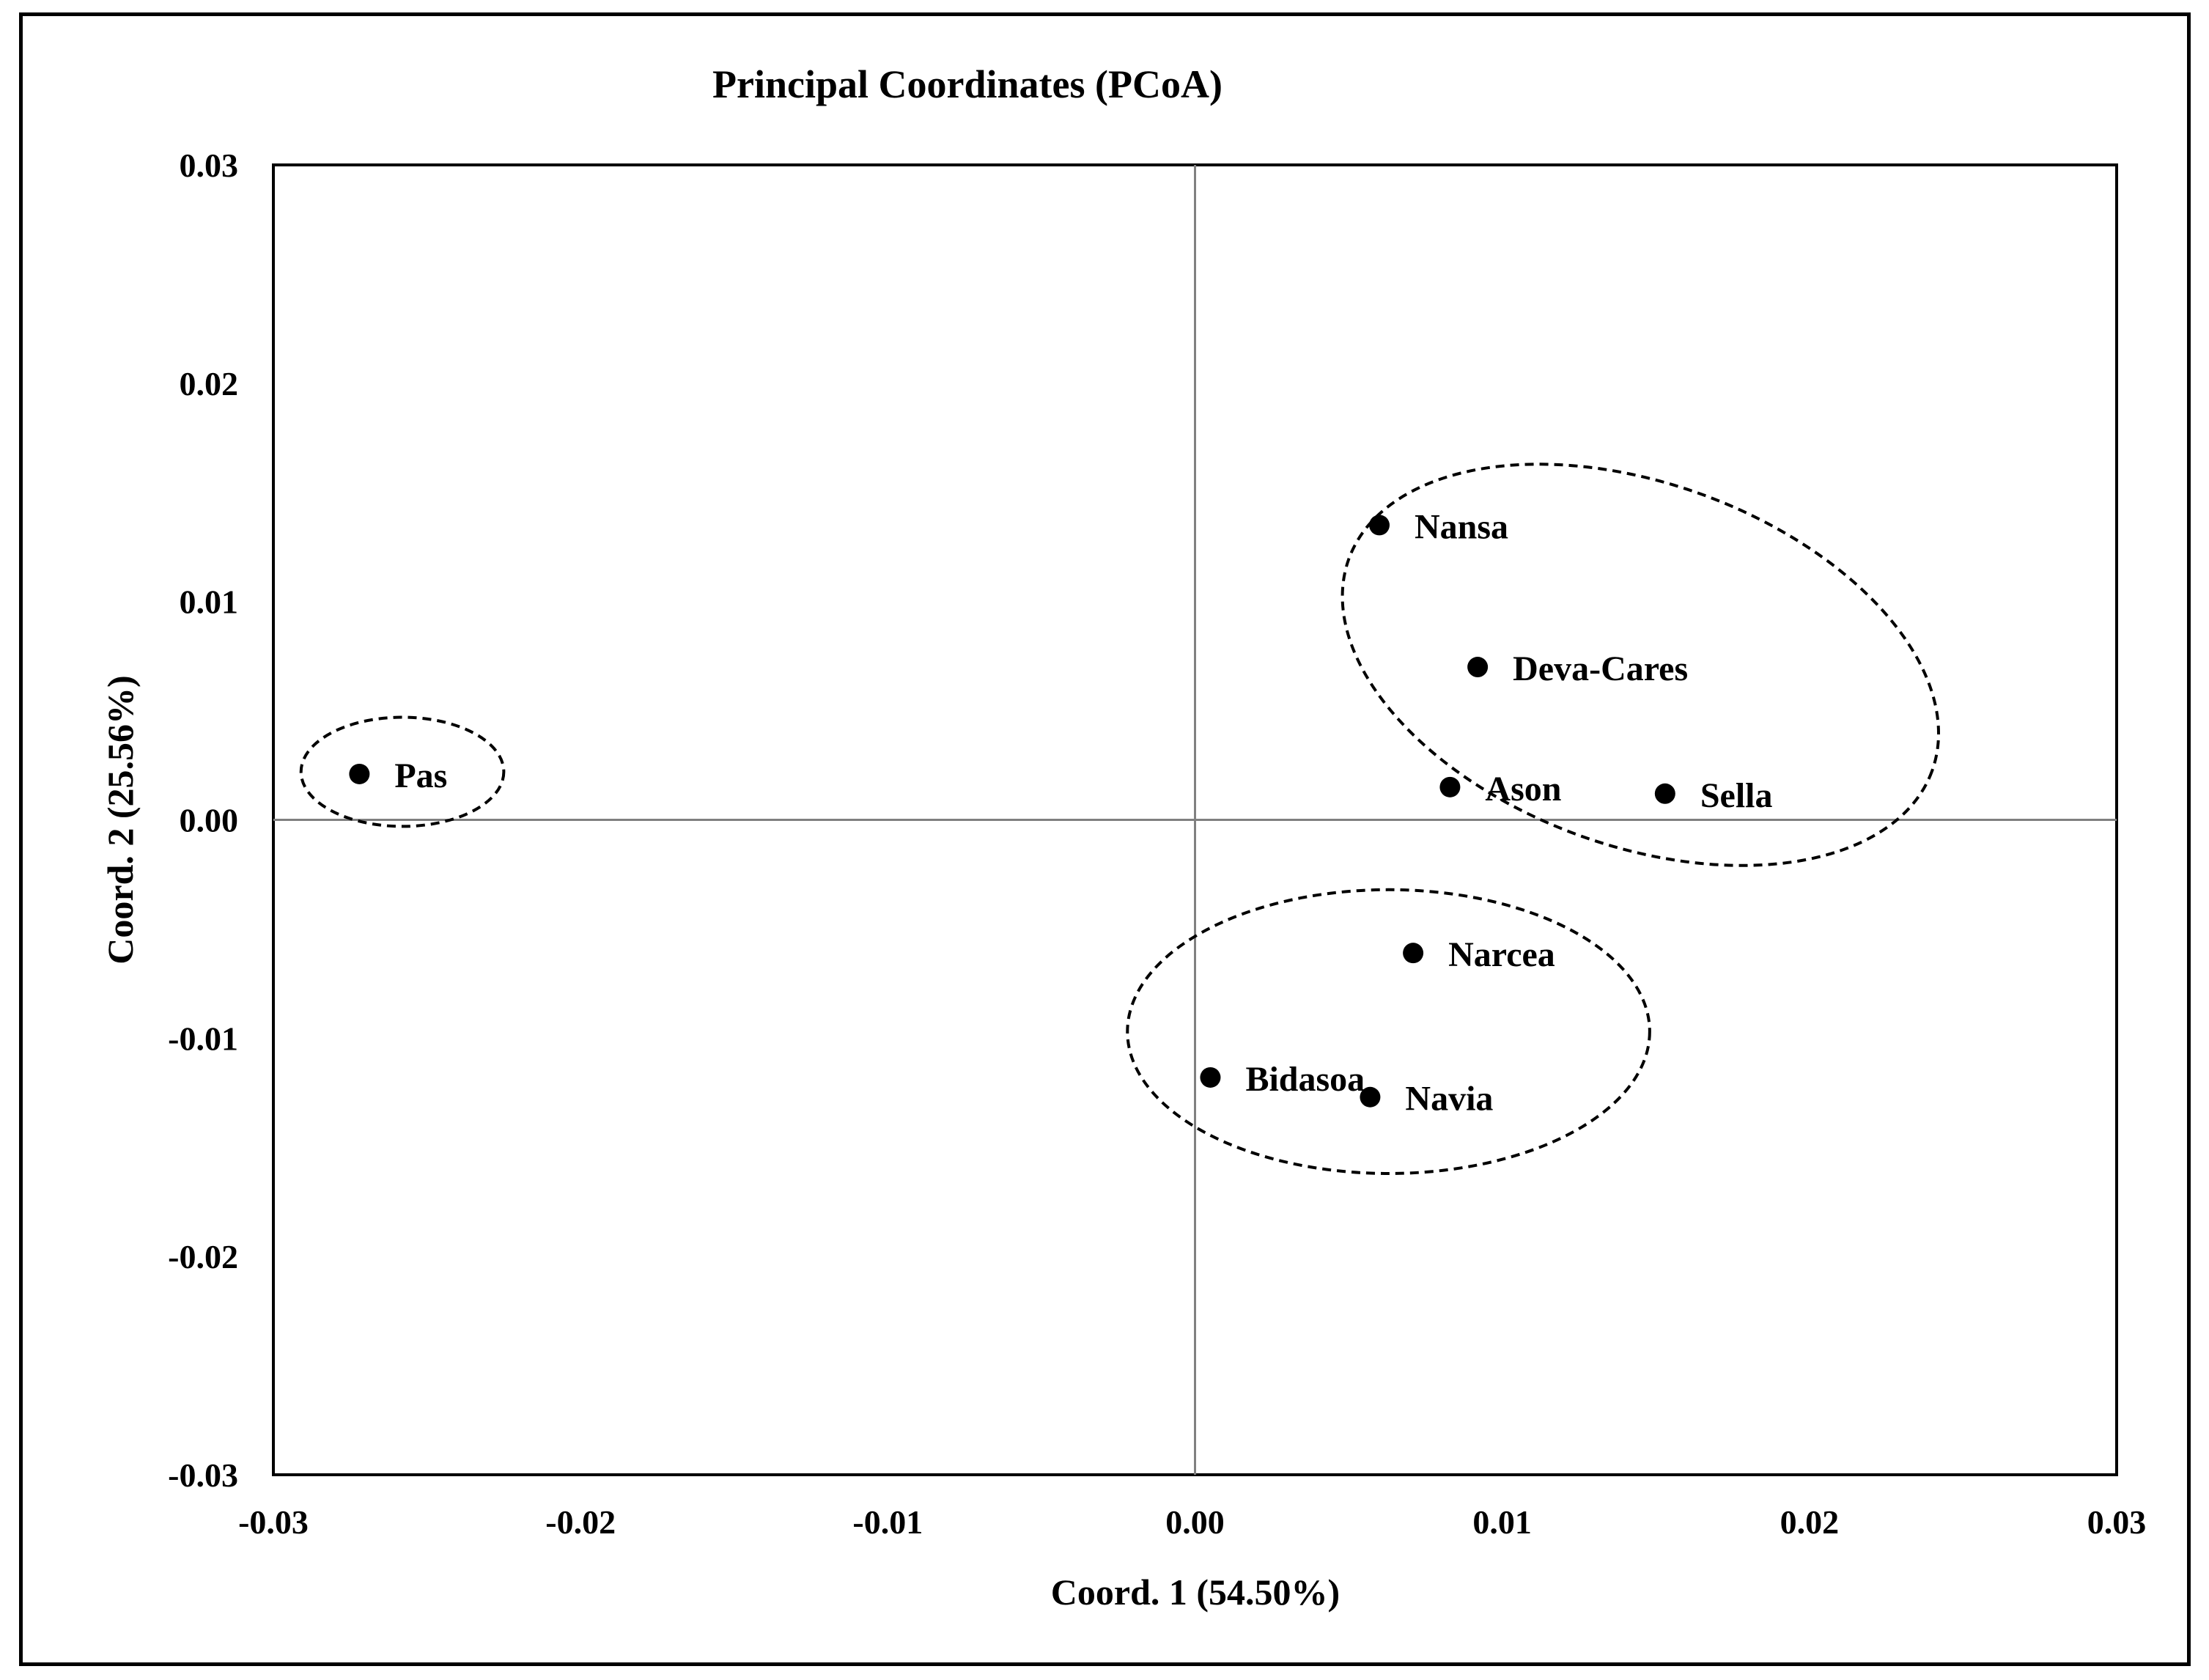 The image size is (2209, 1680). Describe the element at coordinates (203, 1038) in the screenshot. I see `y-tick-label: -0.01` at that location.